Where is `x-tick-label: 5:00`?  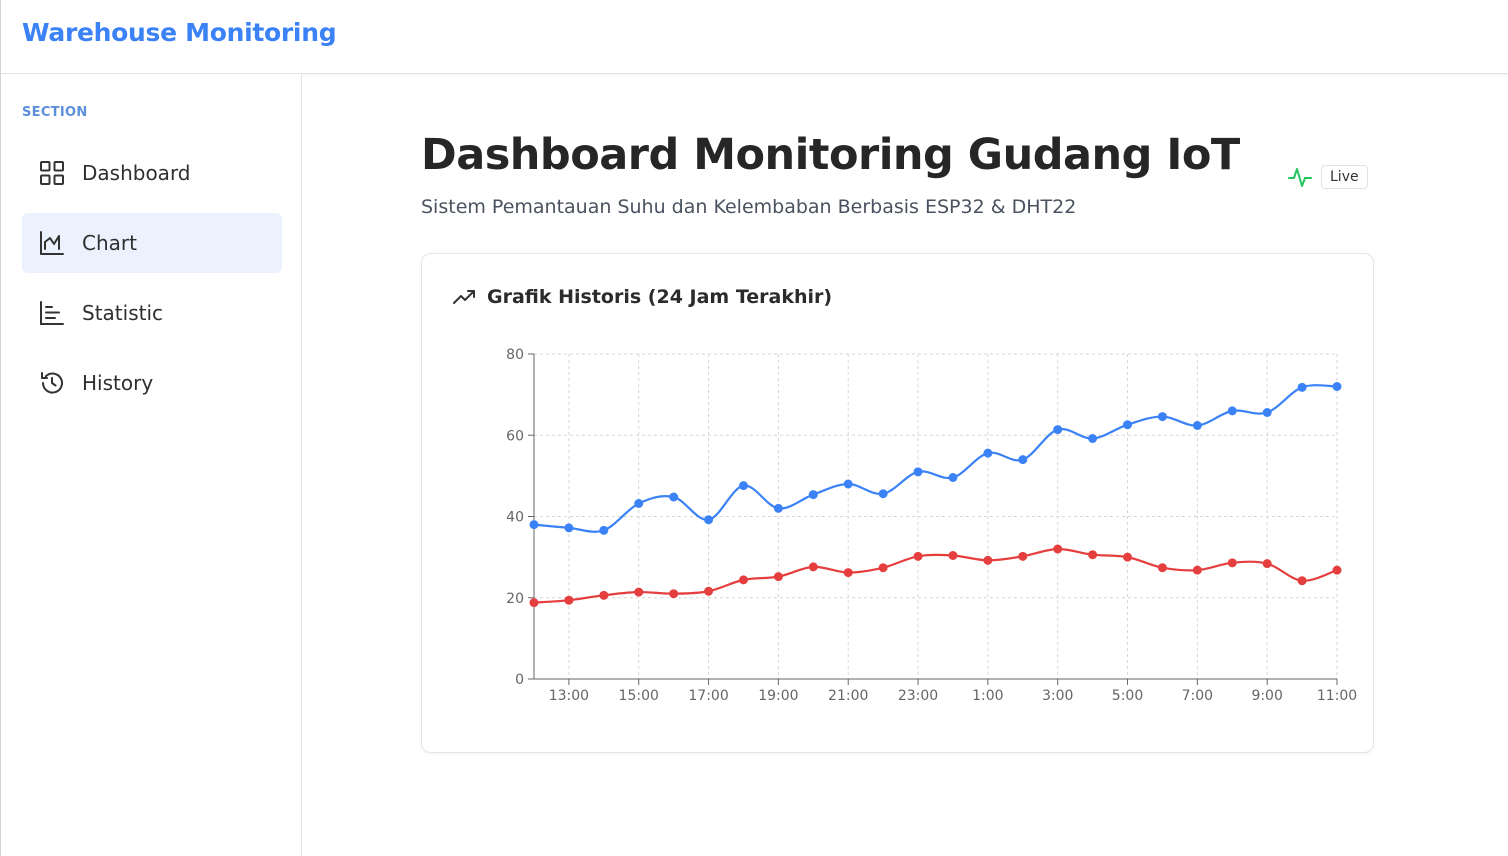 x-tick-label: 5:00 is located at coordinates (1127, 696).